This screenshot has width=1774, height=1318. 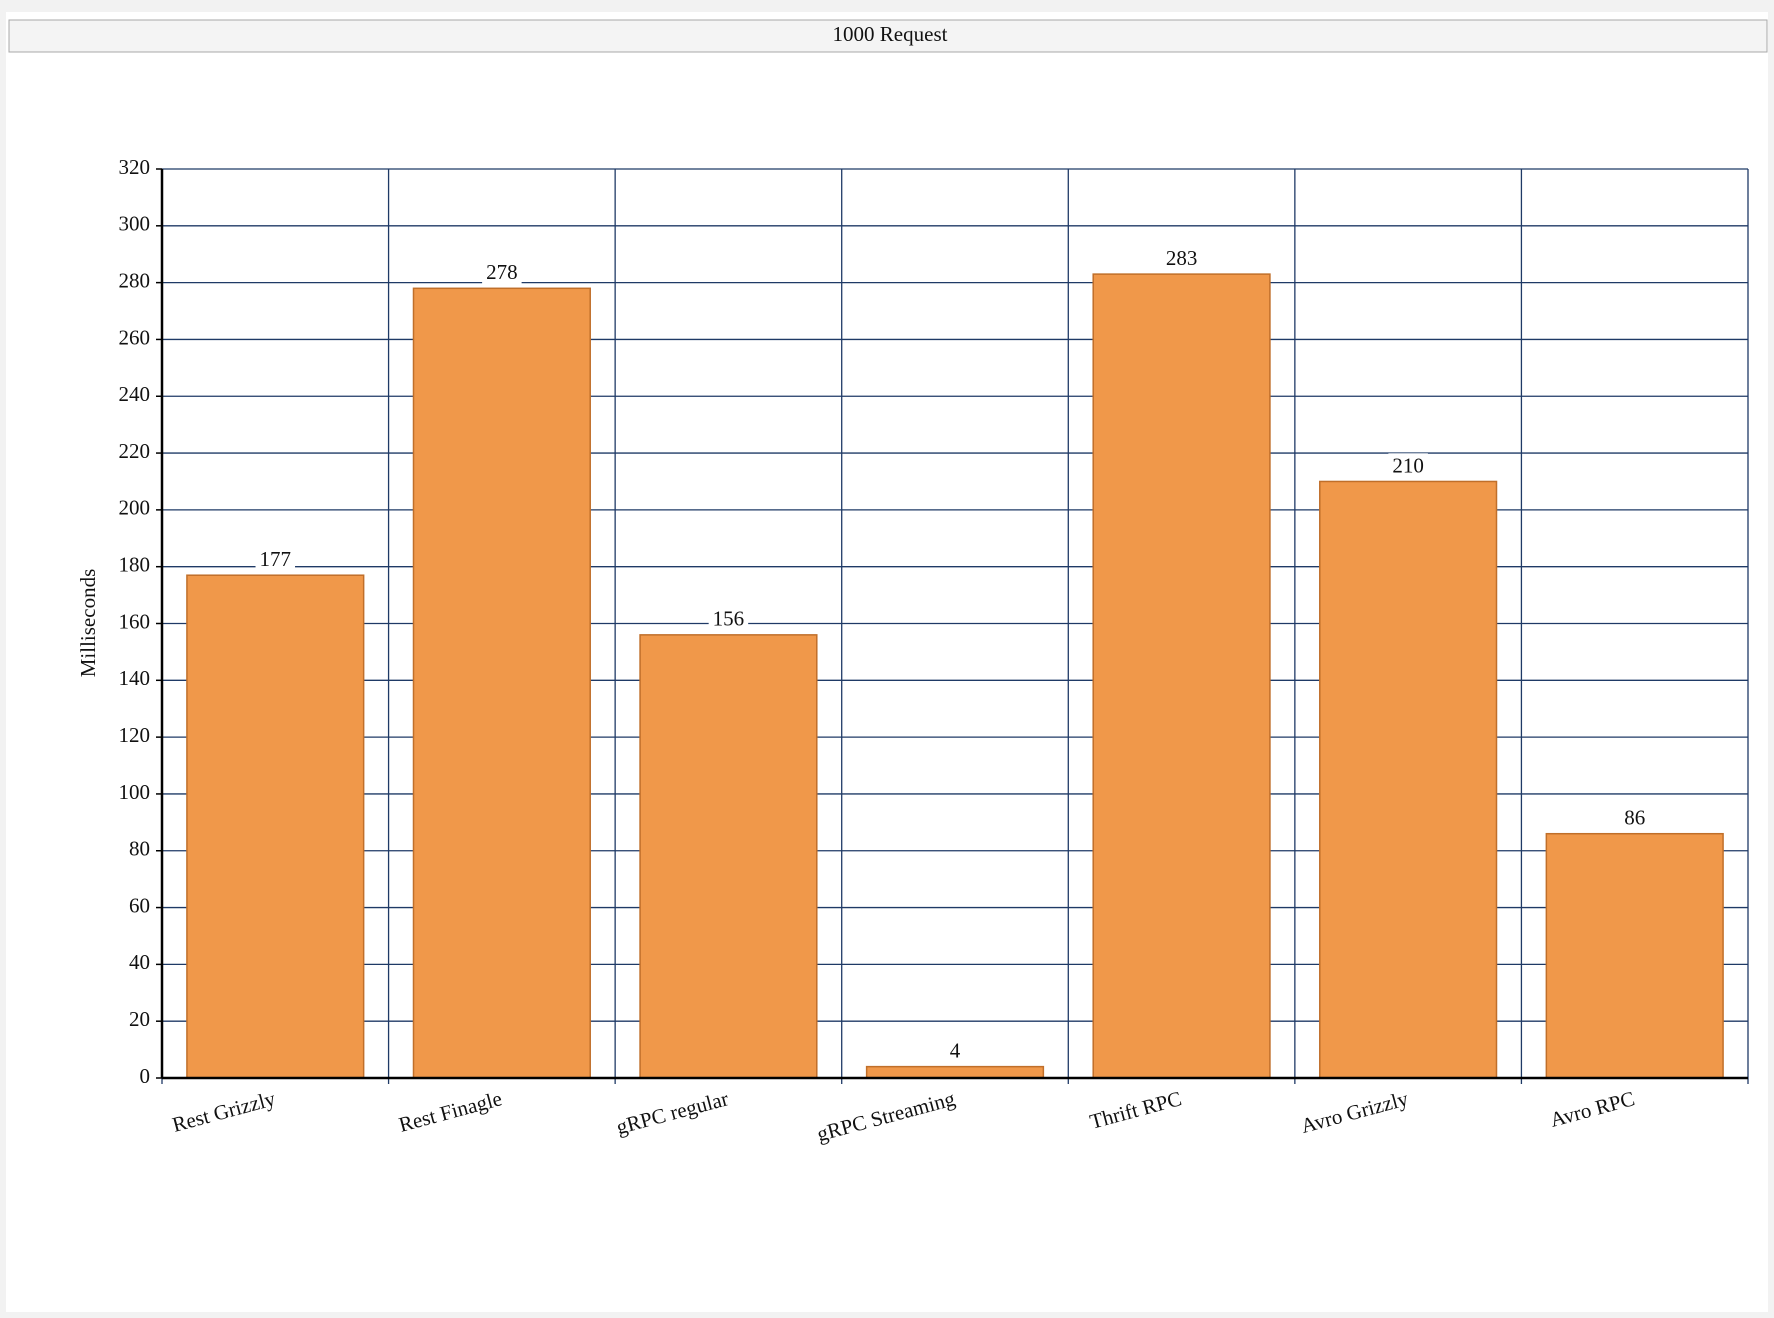 I want to click on value-label: 210, so click(x=1408, y=465).